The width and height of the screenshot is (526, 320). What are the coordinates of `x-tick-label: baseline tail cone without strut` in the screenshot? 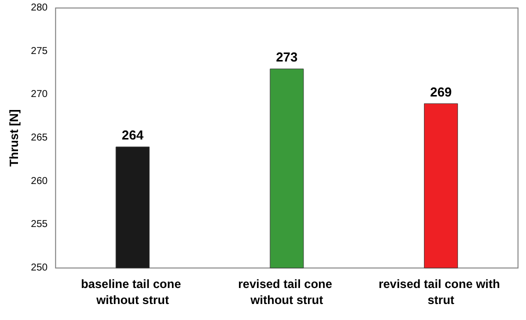 It's located at (132, 292).